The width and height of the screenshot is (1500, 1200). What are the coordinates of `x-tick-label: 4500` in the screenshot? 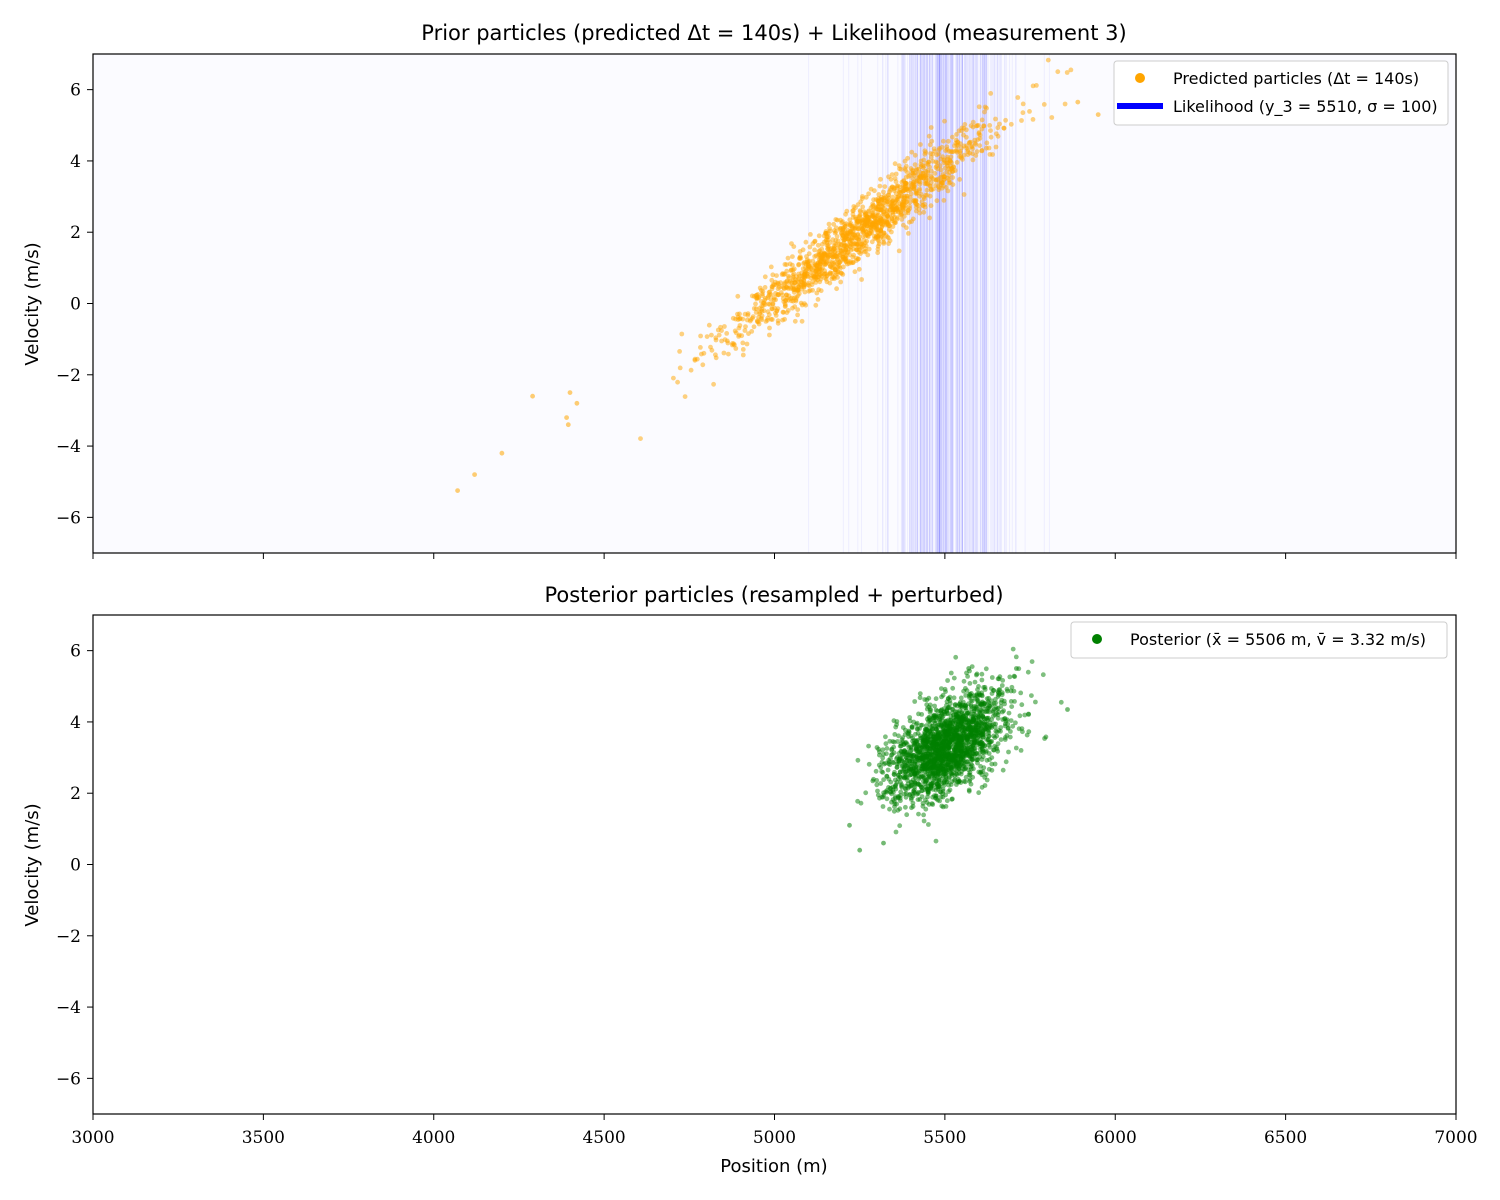 It's located at (603, 1138).